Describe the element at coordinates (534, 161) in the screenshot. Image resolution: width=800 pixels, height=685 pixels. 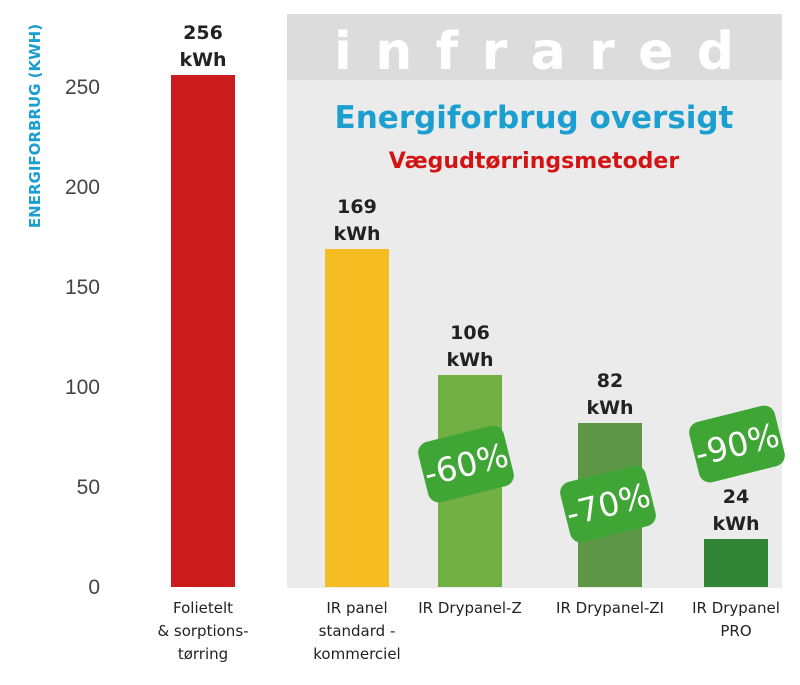
I see `chart-subtitle: Vægudtørringsmetoder` at that location.